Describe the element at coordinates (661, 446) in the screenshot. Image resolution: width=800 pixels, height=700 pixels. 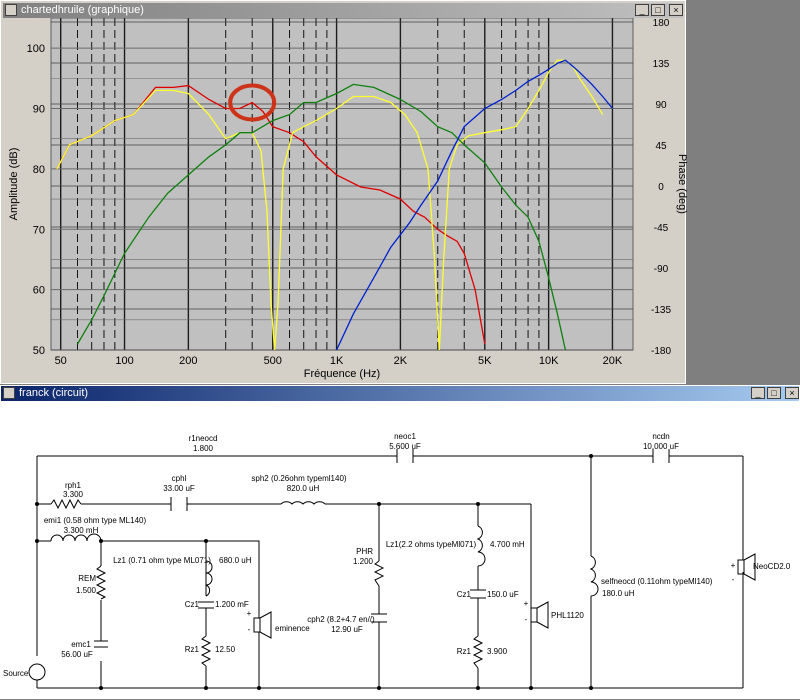
I see `ncdn-value: 10.000 uF` at that location.